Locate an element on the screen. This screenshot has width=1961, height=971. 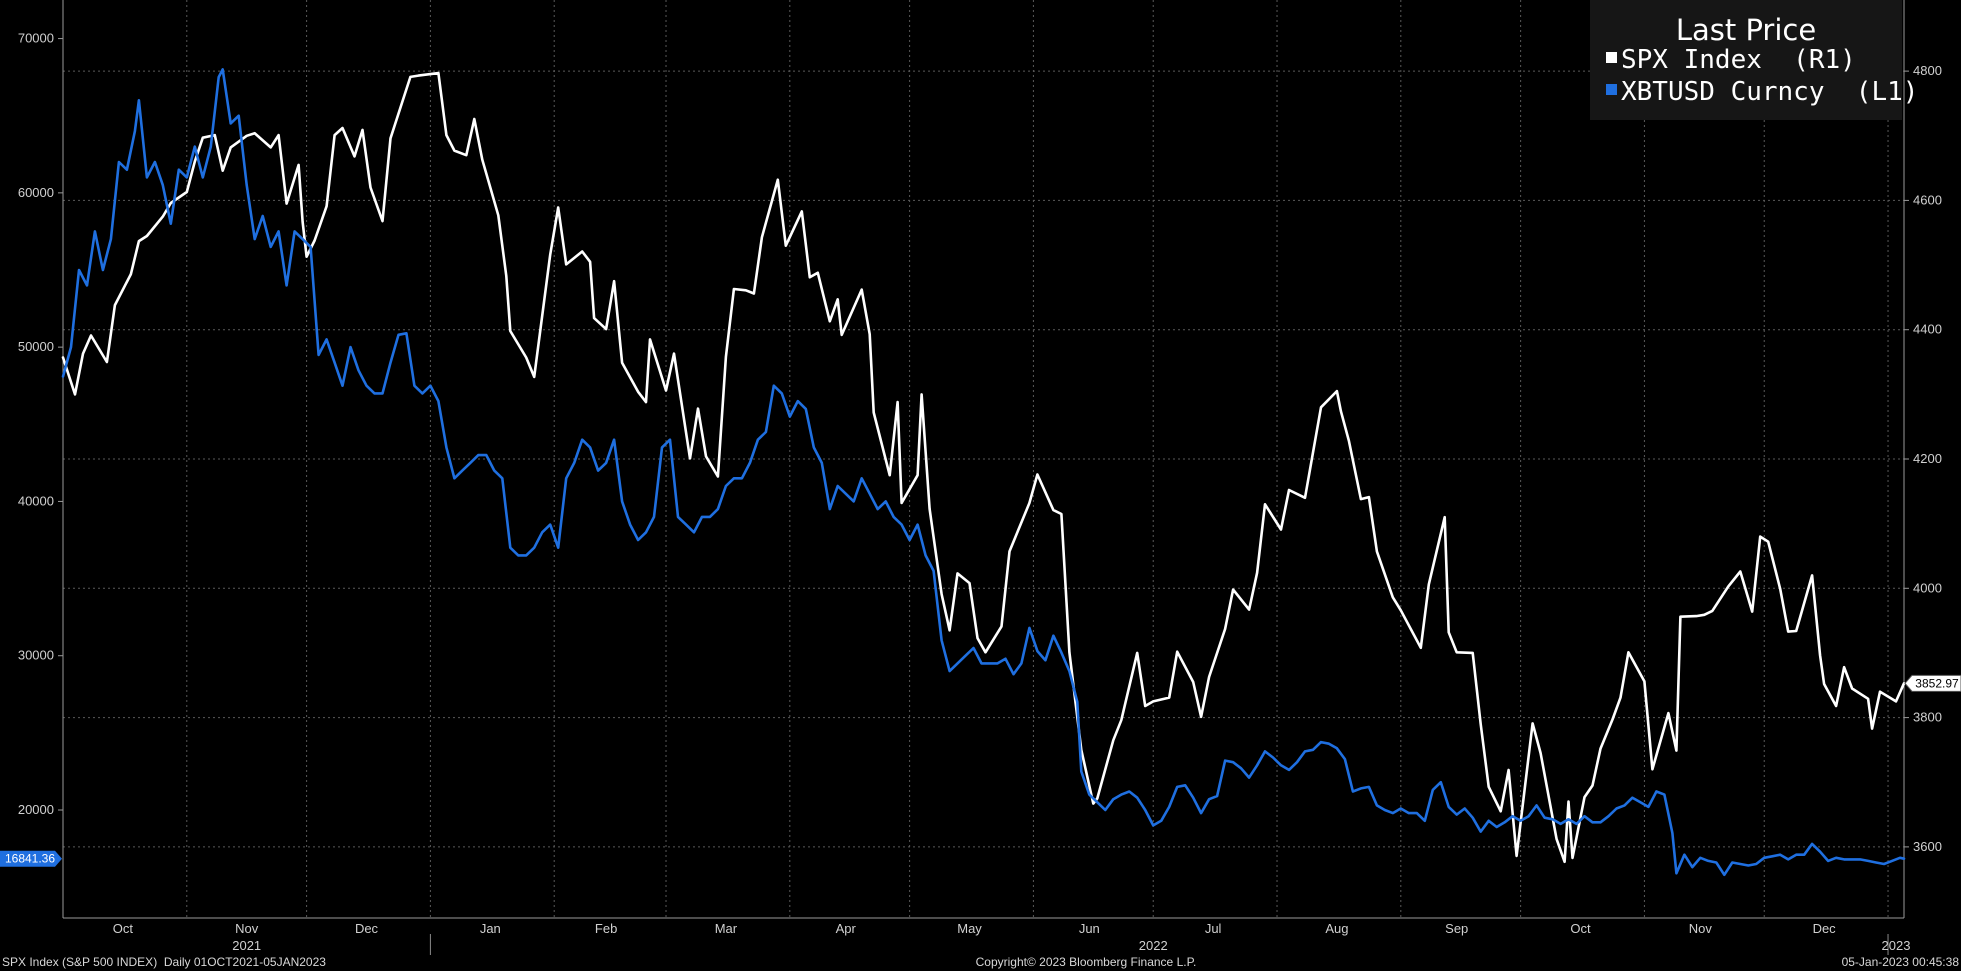
spx-badge-shape is located at coordinates (1932, 683).